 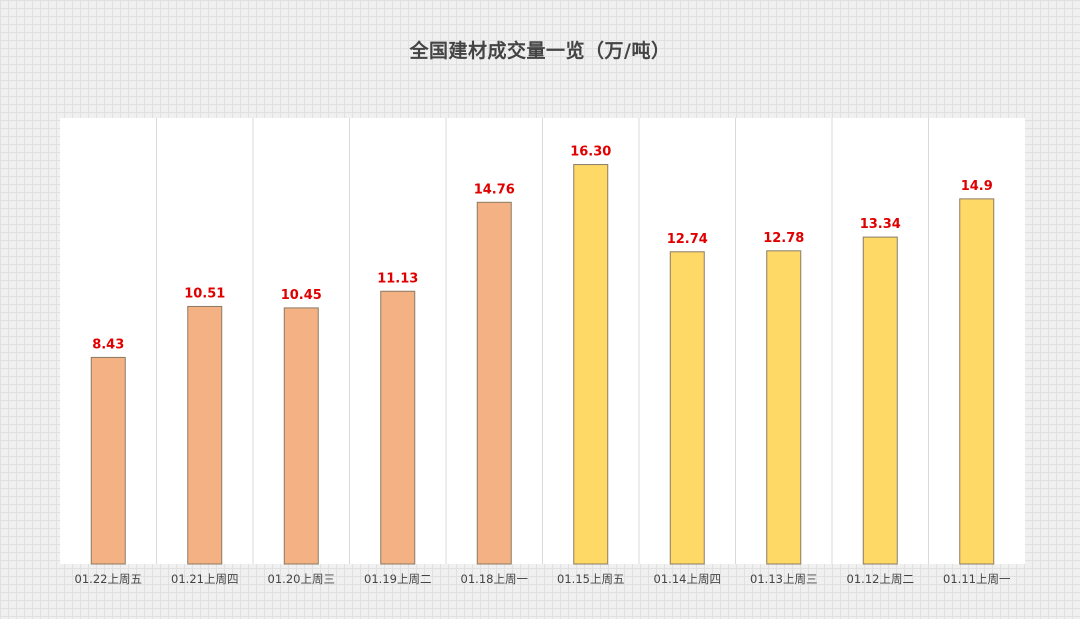 I want to click on data-label: 8.43, so click(x=108, y=344).